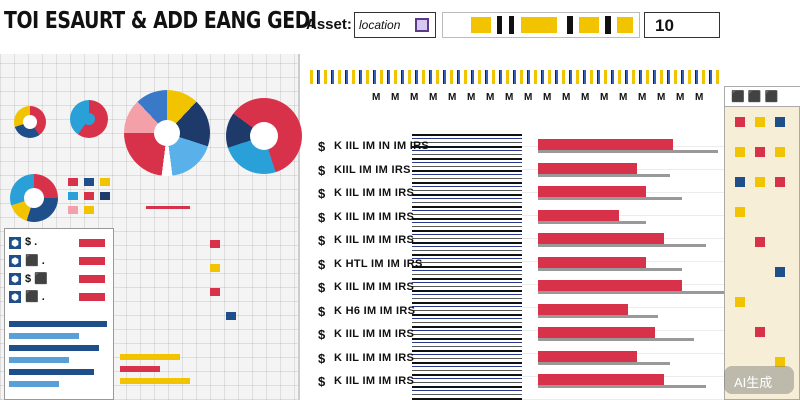  I want to click on timeline-band, so click(516, 77).